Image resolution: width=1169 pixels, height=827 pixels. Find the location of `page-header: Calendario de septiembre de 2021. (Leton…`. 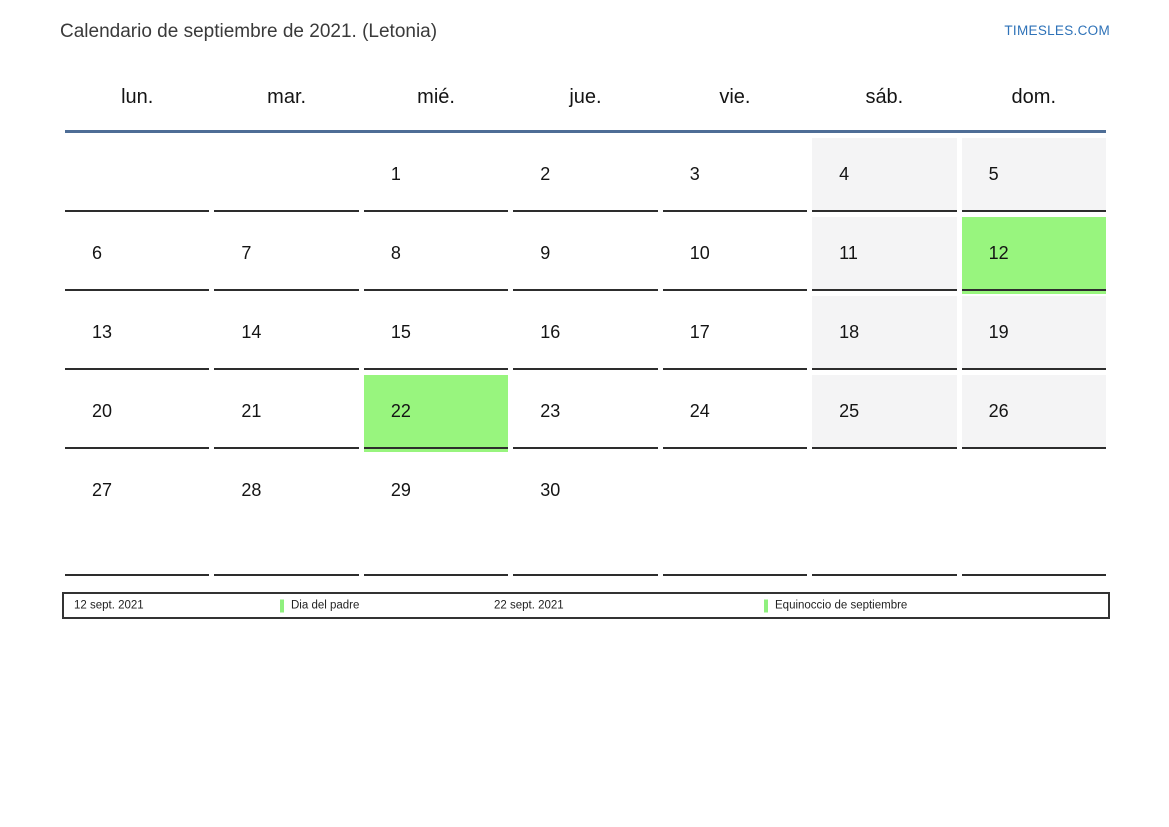

page-header: Calendario de septiembre de 2021. (Leton… is located at coordinates (584, 23).